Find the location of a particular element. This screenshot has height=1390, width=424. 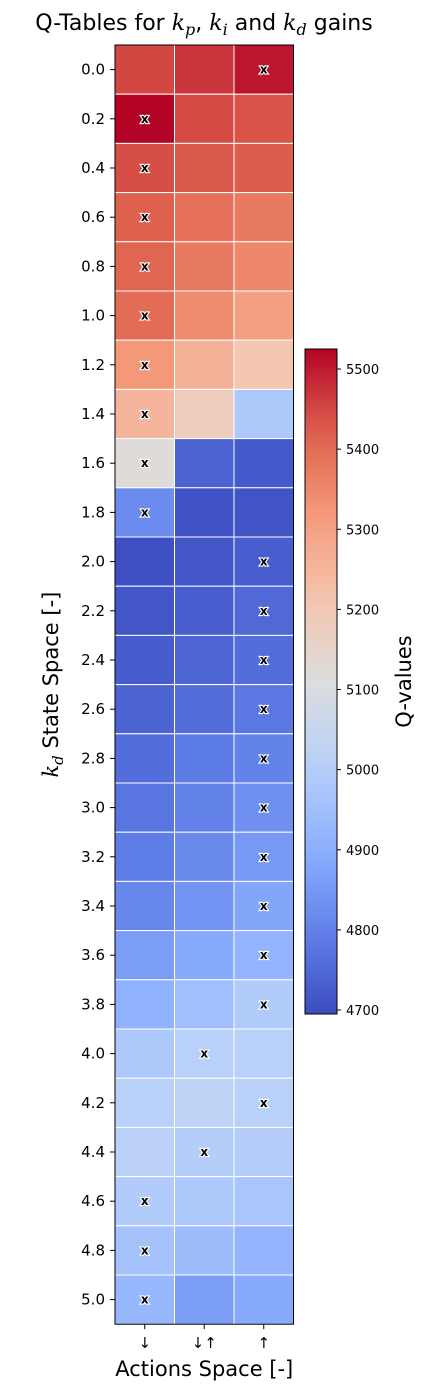

y-tick-label: 2.6 is located at coordinates (93, 709).